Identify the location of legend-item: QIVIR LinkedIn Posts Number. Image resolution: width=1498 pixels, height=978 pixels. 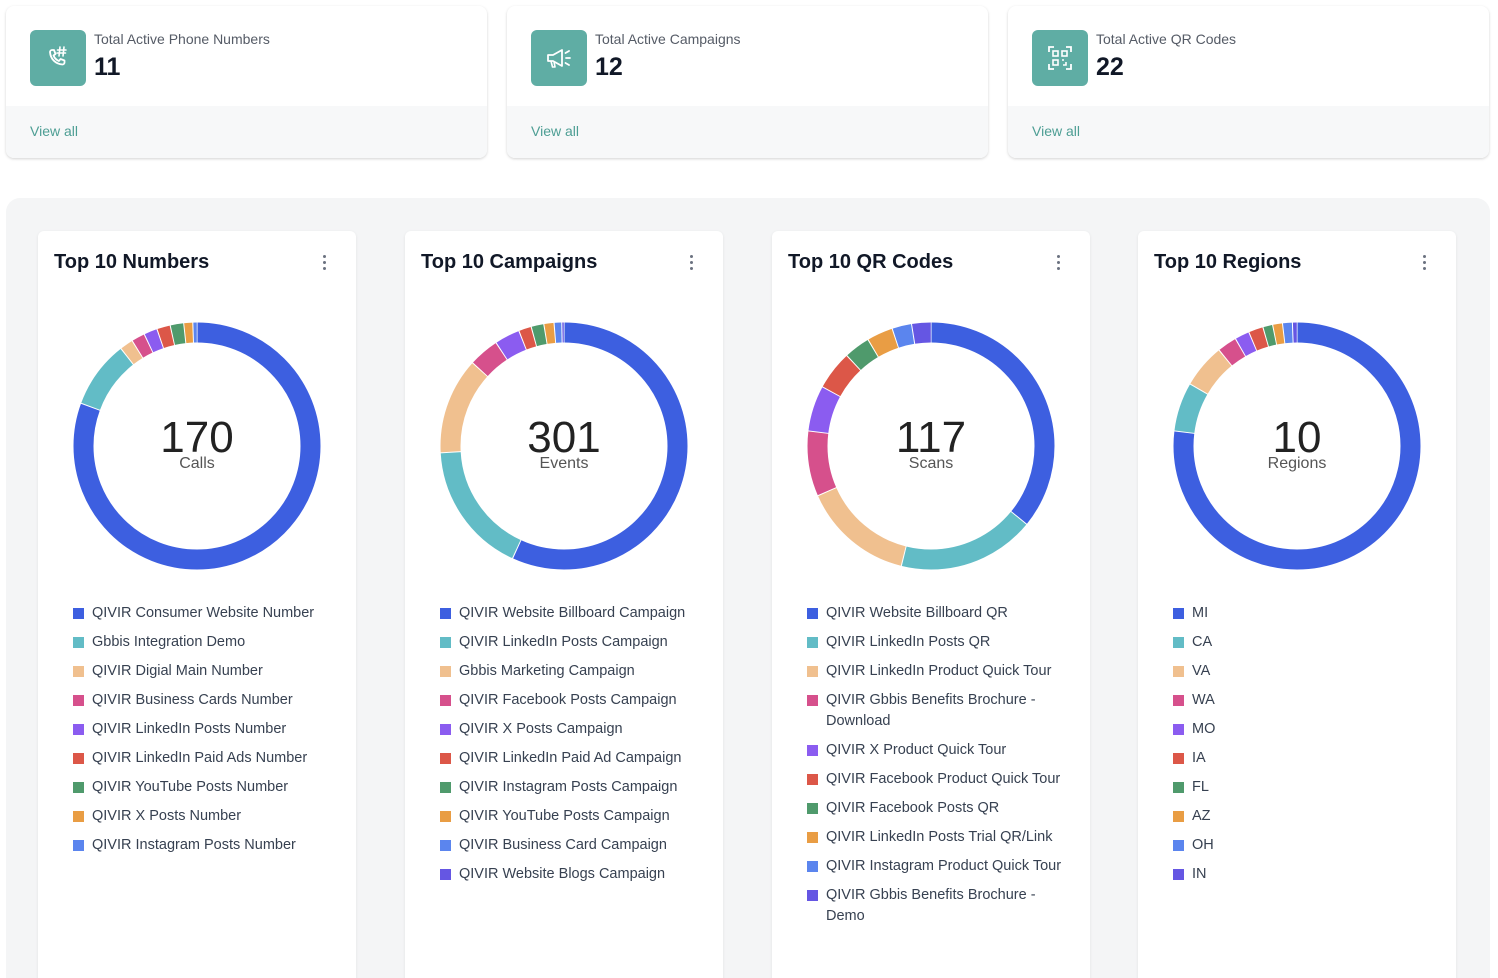
(208, 729).